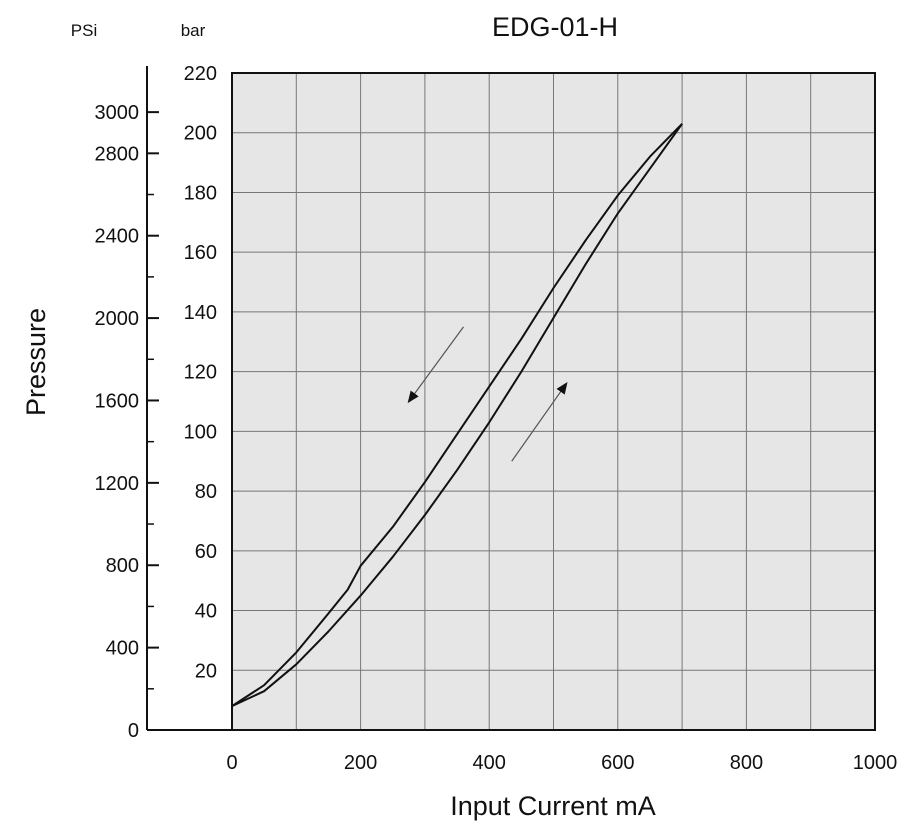 Image resolution: width=919 pixels, height=828 pixels. I want to click on bar-tick-label: 100, so click(200, 432).